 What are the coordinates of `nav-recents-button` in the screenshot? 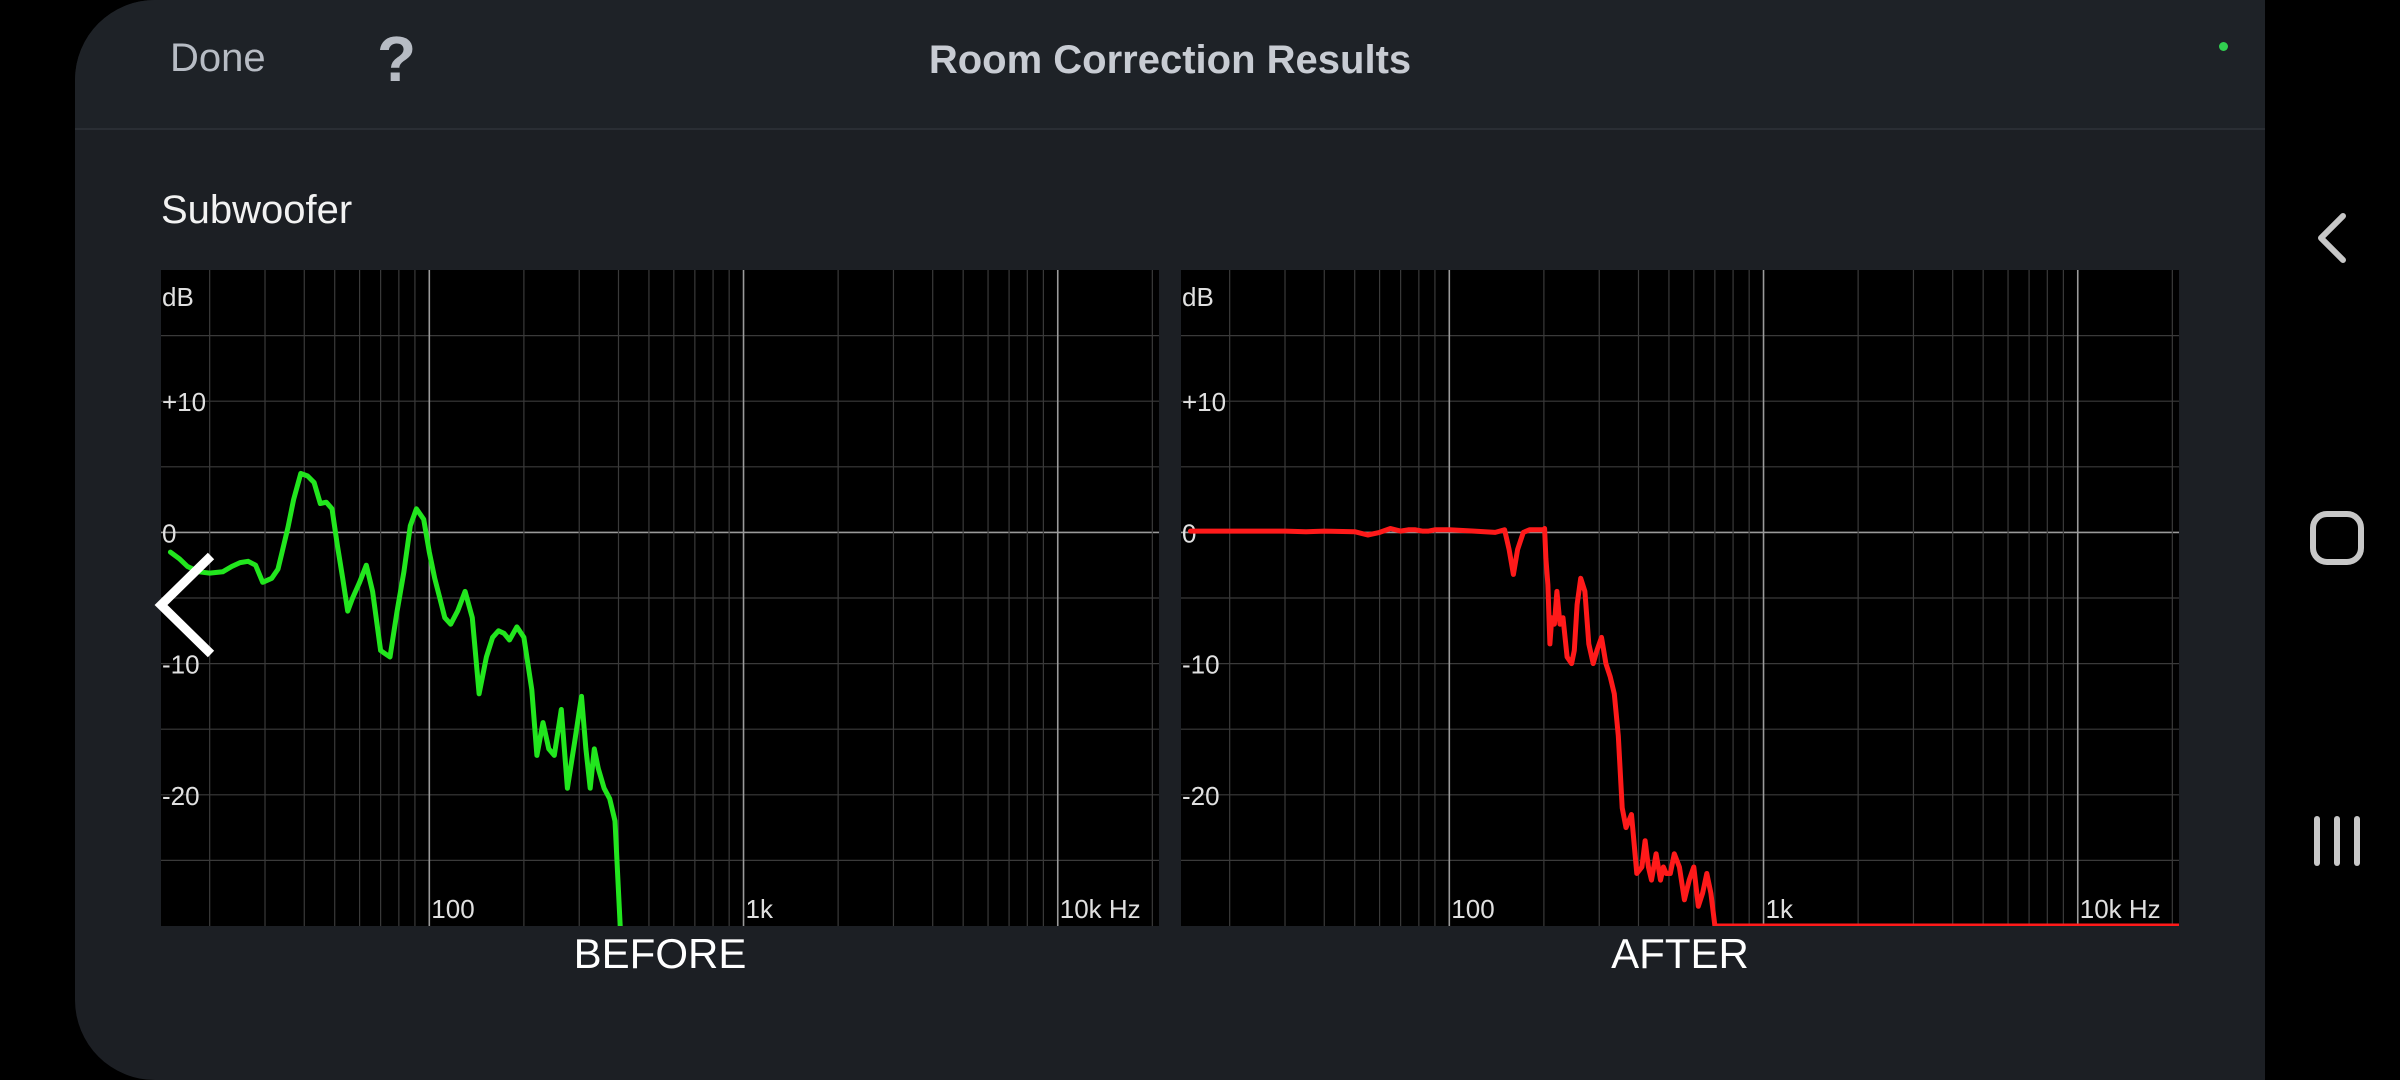 It's located at (2337, 843).